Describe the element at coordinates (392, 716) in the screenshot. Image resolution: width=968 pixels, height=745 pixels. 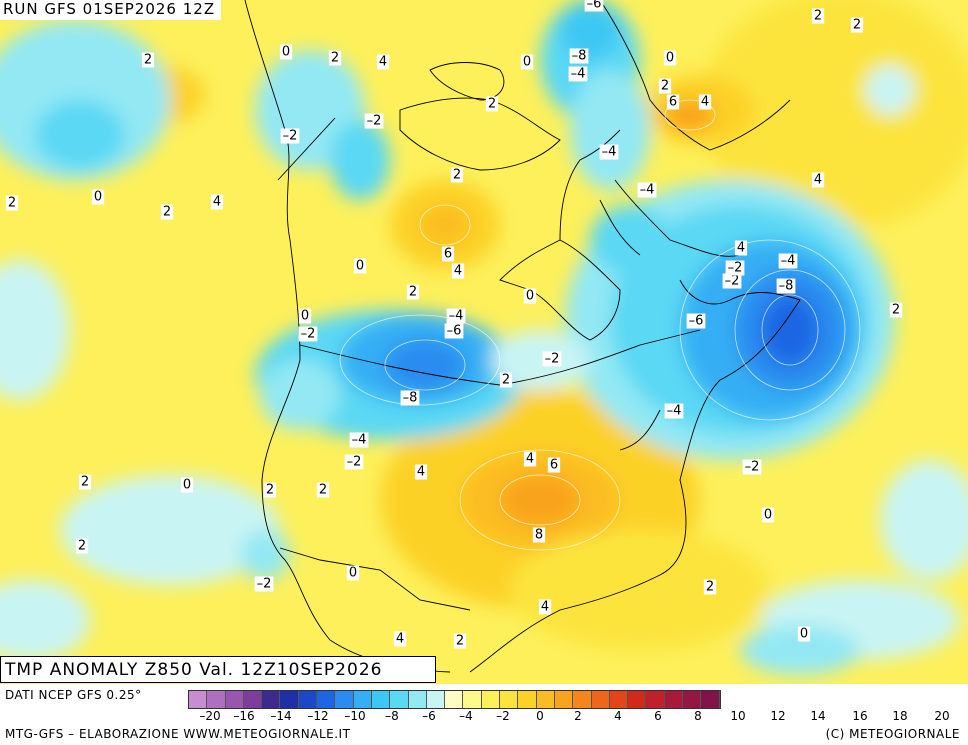
I see `scale-tick-label: –8` at that location.